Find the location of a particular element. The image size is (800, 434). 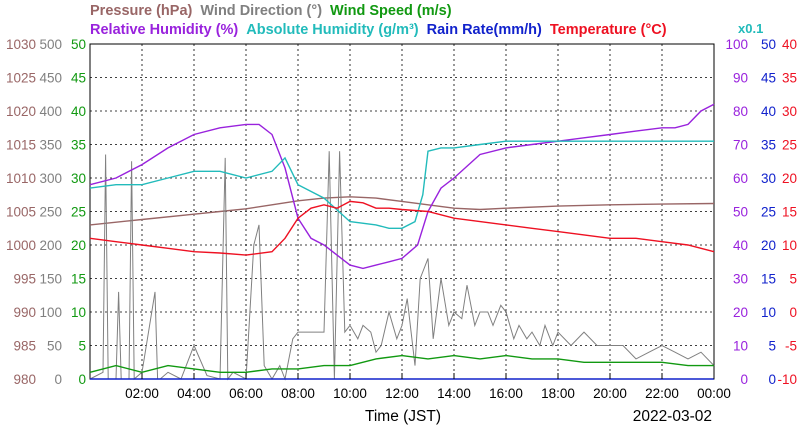

x-tick-label: 18:00 is located at coordinates (558, 393).